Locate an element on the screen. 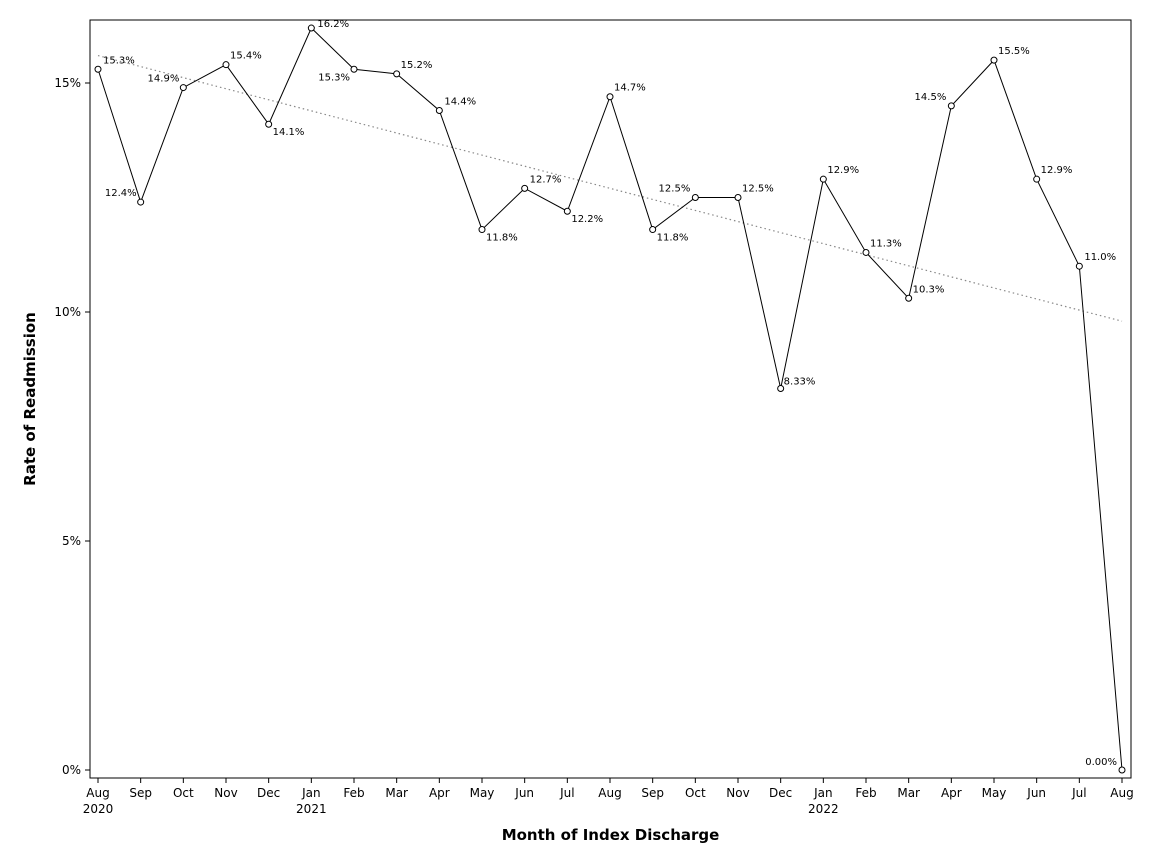 Image resolution: width=1152 pixels, height=864 pixels. x-tick-year-label: 2021 is located at coordinates (311, 809).